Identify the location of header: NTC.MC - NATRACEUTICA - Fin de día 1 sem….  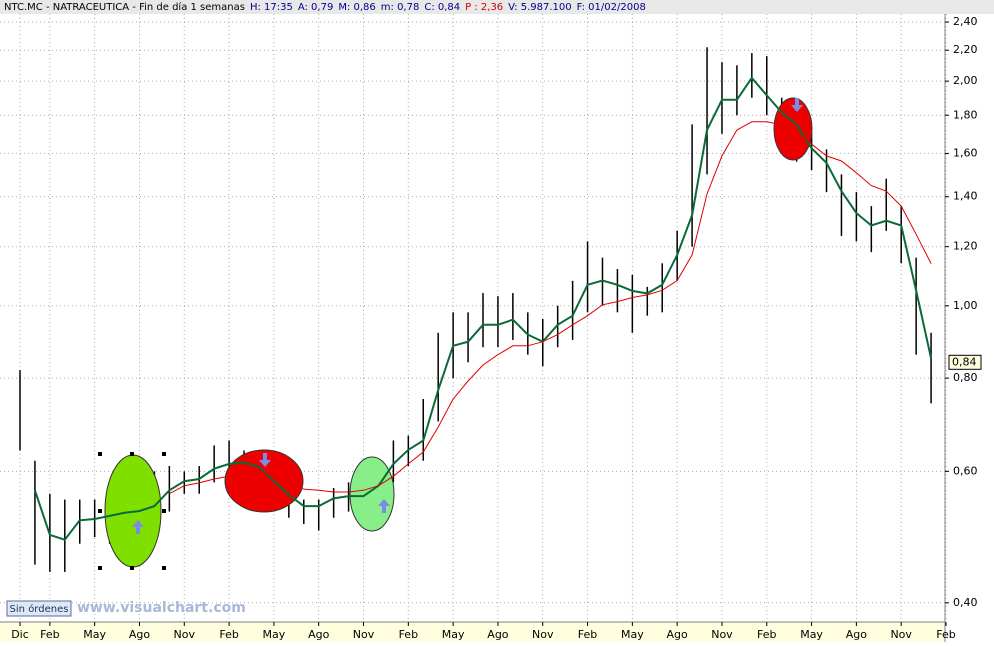
(325, 7).